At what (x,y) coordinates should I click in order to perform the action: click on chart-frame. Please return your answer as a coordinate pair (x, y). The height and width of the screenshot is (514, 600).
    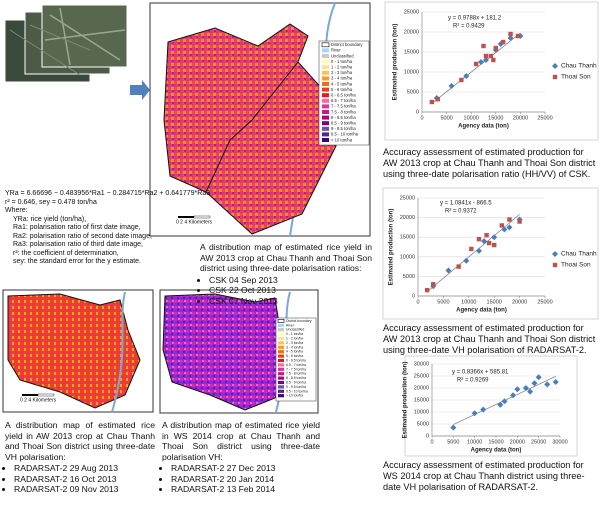
    Looking at the image, I should click on (490, 253).